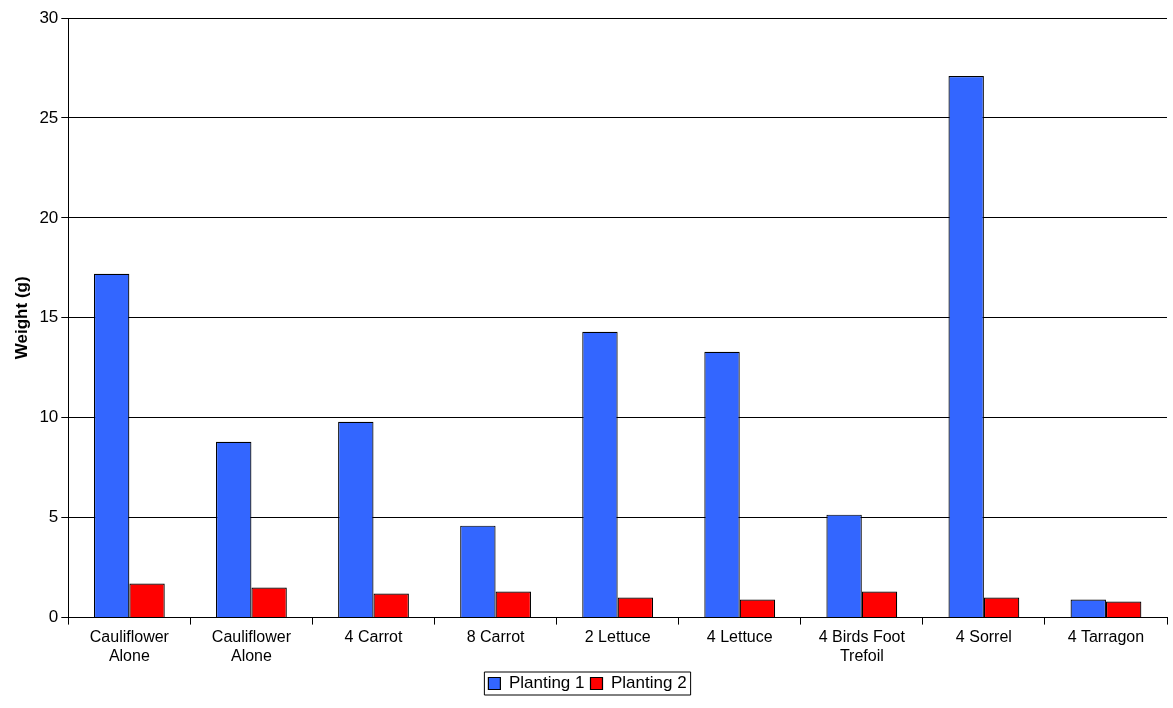  What do you see at coordinates (49, 17) in the screenshot?
I see `y-tick-label: 30` at bounding box center [49, 17].